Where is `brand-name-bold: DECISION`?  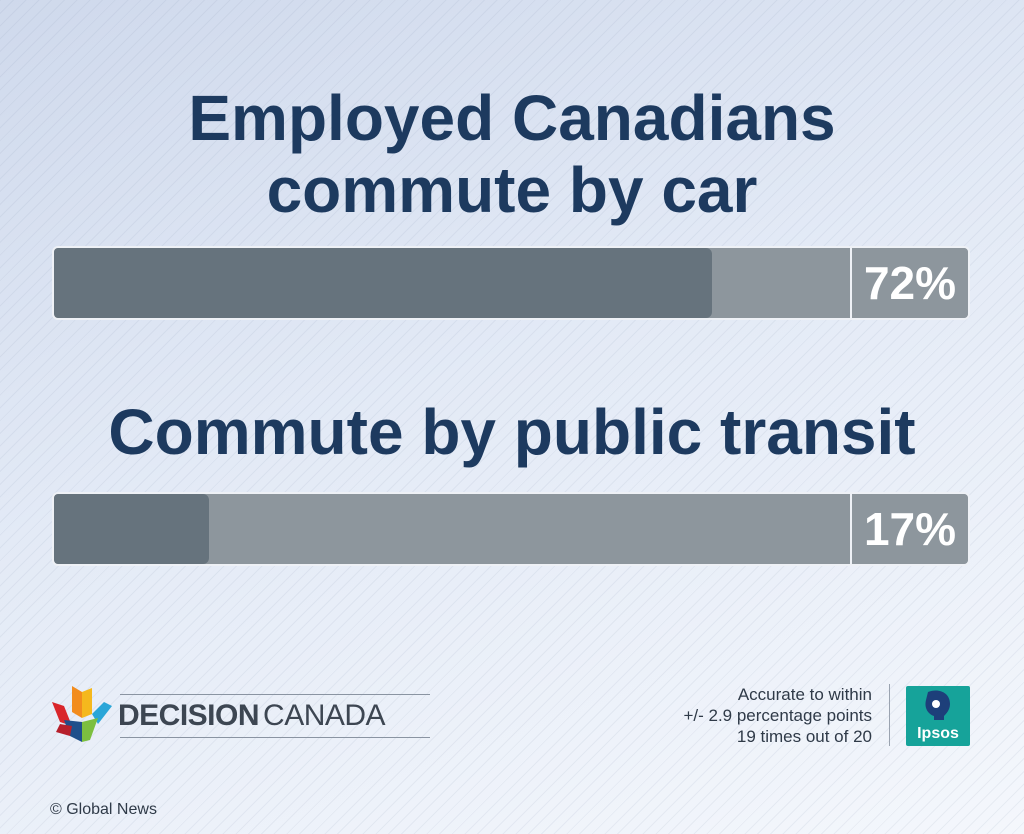 brand-name-bold: DECISION is located at coordinates (189, 715).